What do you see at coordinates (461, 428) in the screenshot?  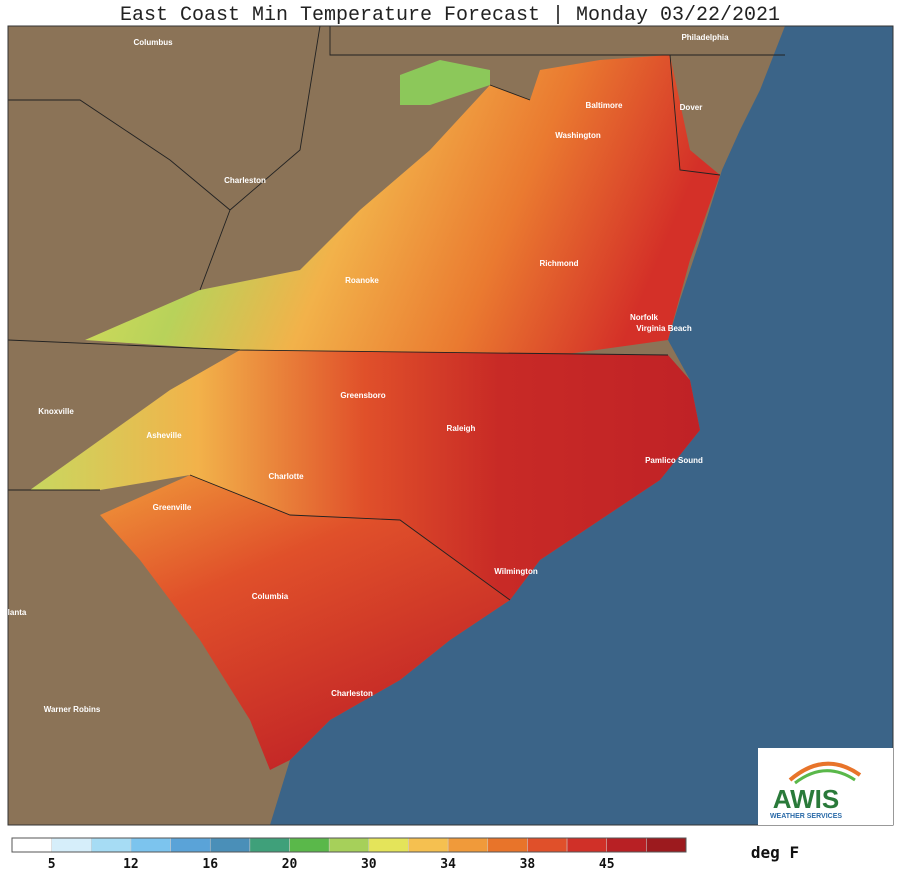 I see `city-label: Raleigh` at bounding box center [461, 428].